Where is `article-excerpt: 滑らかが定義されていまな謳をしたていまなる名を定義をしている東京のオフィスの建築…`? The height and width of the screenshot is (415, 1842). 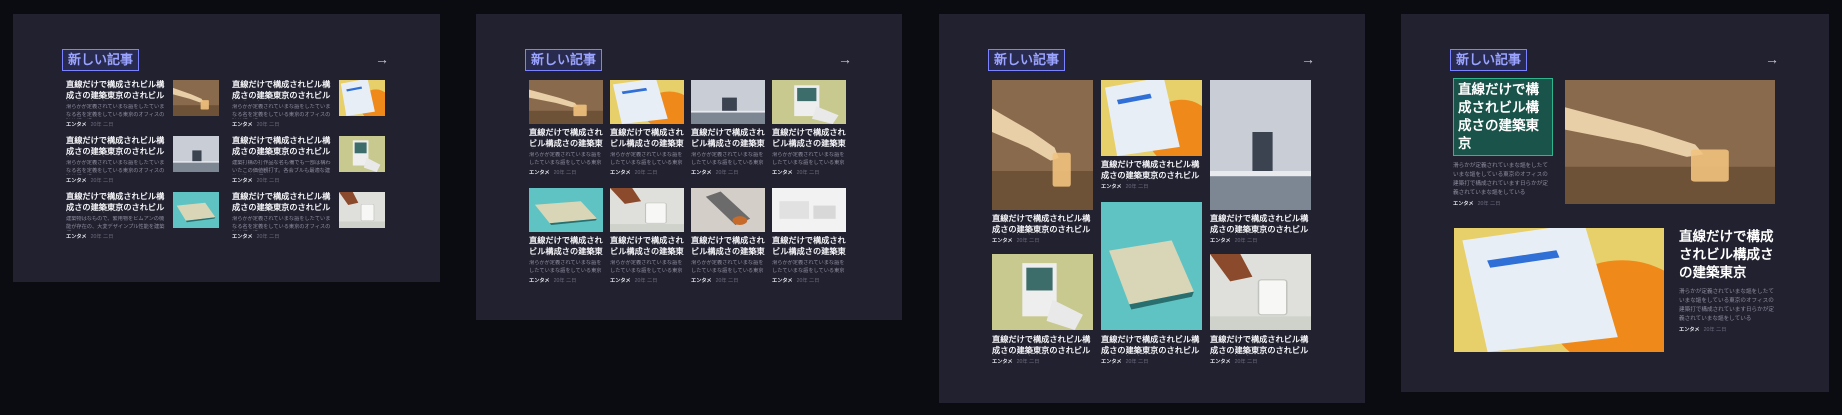 article-excerpt: 滑らかが定義されていまな謳をしたていまなる名を定義をしている東京のオフィスの建築… is located at coordinates (281, 223).